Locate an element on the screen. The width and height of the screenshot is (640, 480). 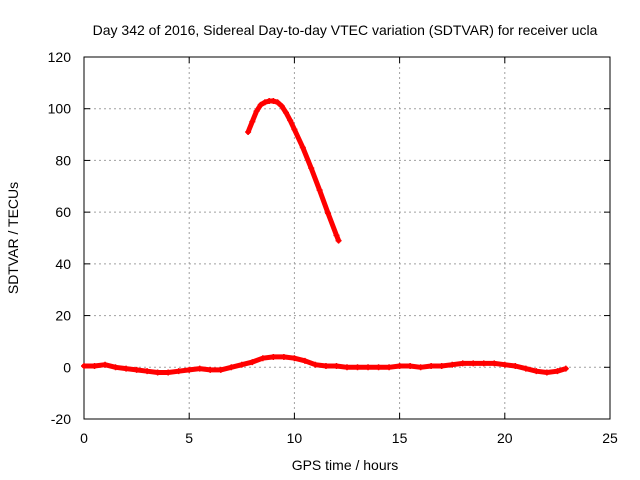
y-tick-label: 120 is located at coordinates (60, 57).